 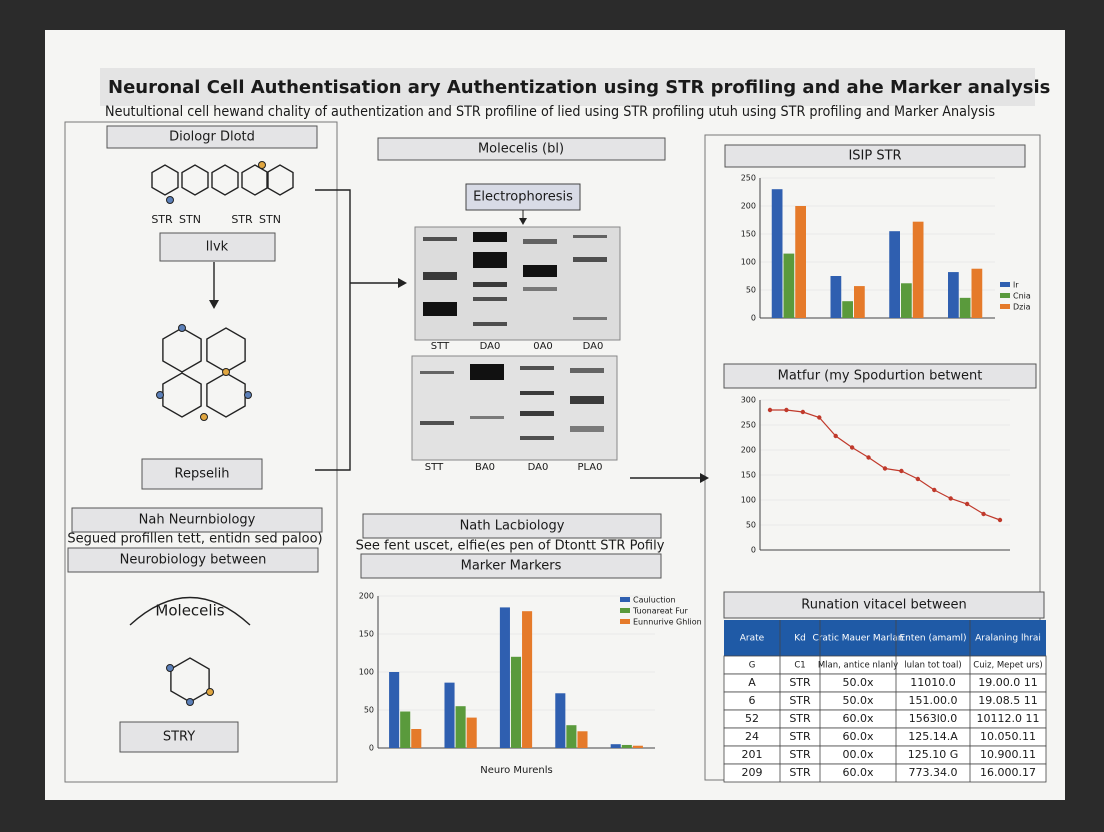 What do you see at coordinates (190, 611) in the screenshot?
I see `arc` at bounding box center [190, 611].